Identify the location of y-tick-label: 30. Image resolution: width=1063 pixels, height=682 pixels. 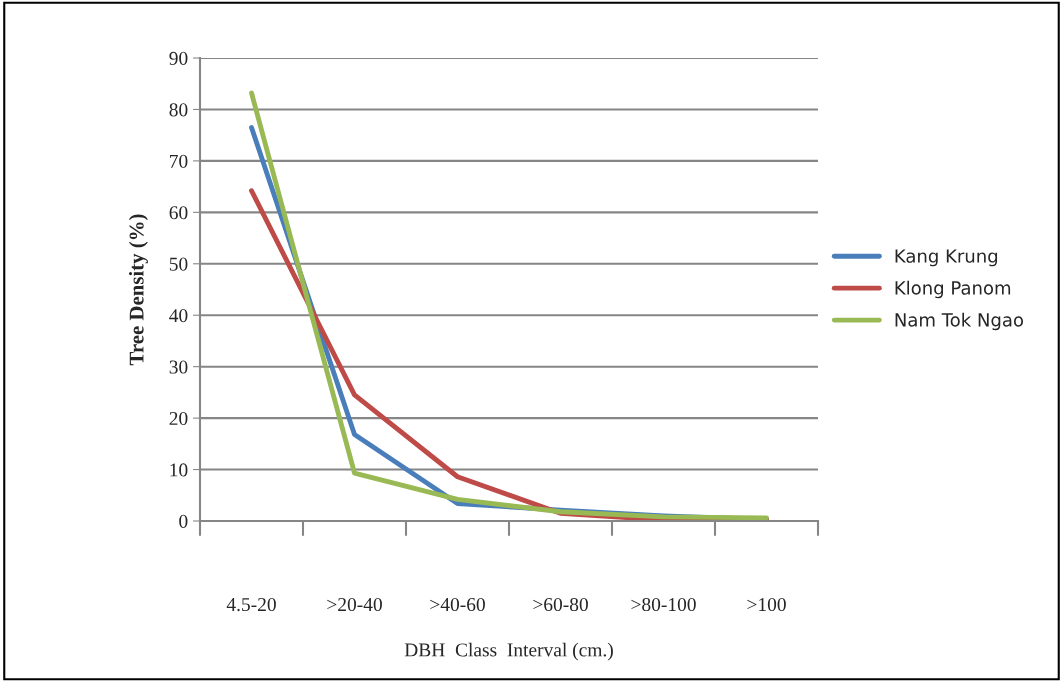
(178, 367).